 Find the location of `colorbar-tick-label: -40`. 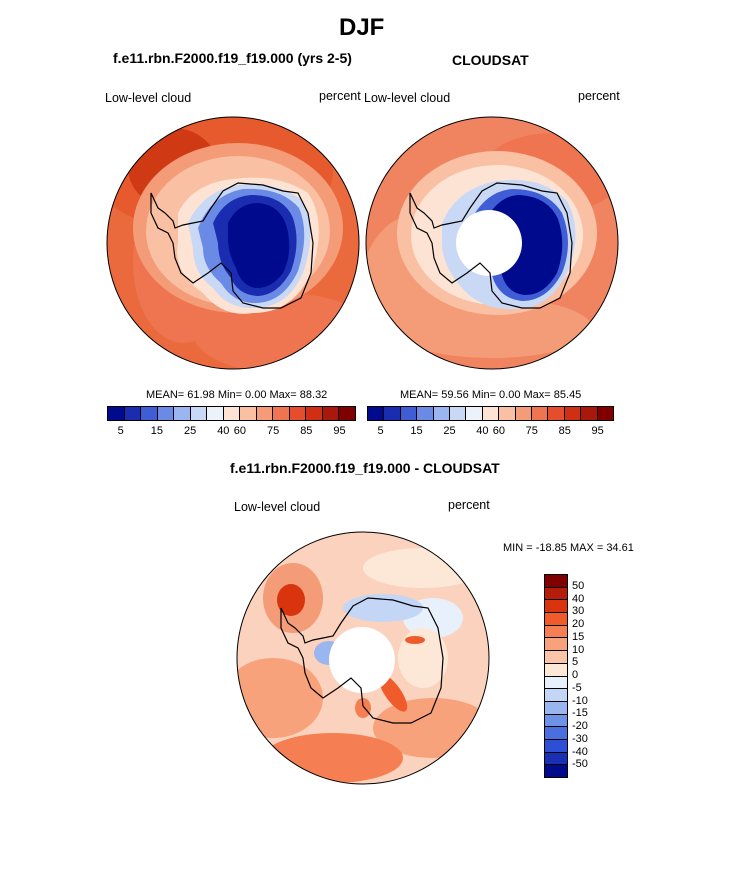

colorbar-tick-label: -40 is located at coordinates (580, 751).